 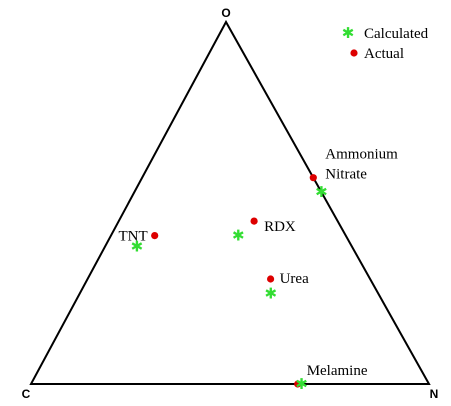 I want to click on vertex-label-o: O, so click(x=225, y=13).